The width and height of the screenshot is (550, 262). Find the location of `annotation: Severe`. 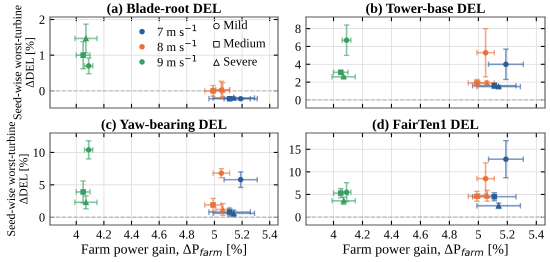

annotation: Severe is located at coordinates (240, 61).